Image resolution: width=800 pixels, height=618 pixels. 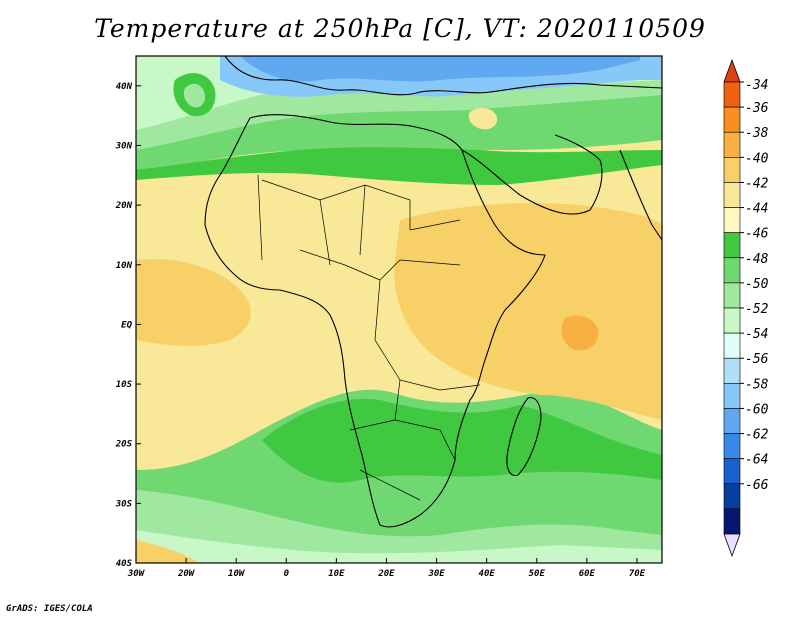 I want to click on india-coastline, so click(x=640, y=195).